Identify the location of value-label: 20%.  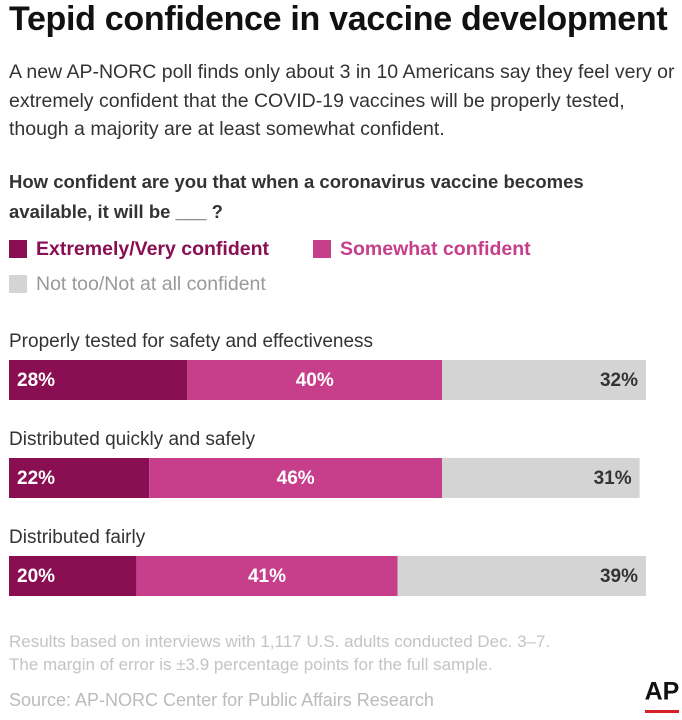
(36, 576).